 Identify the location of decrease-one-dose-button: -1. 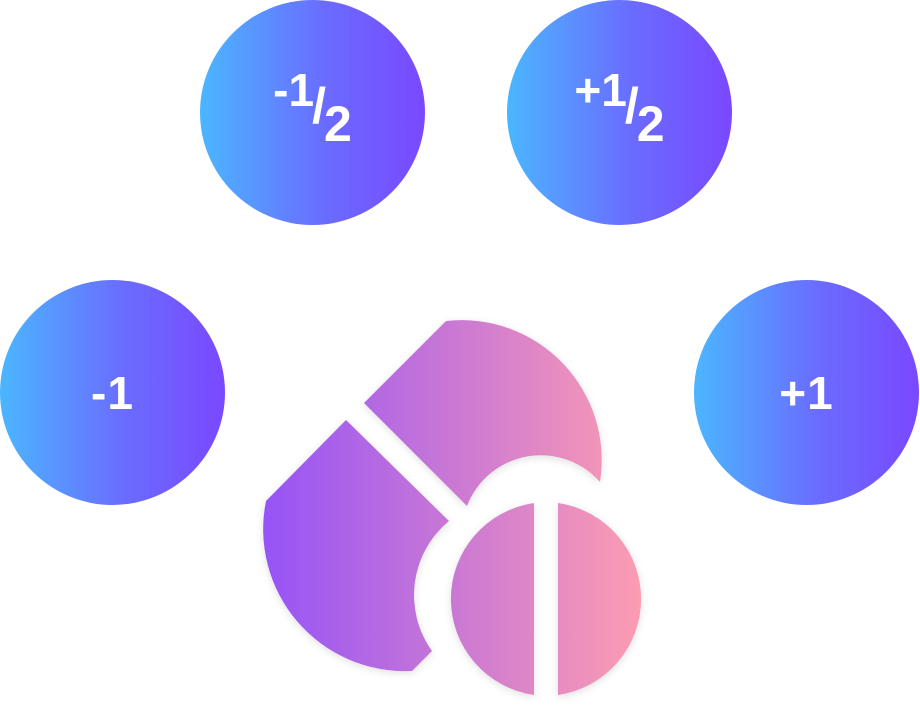
(112, 392).